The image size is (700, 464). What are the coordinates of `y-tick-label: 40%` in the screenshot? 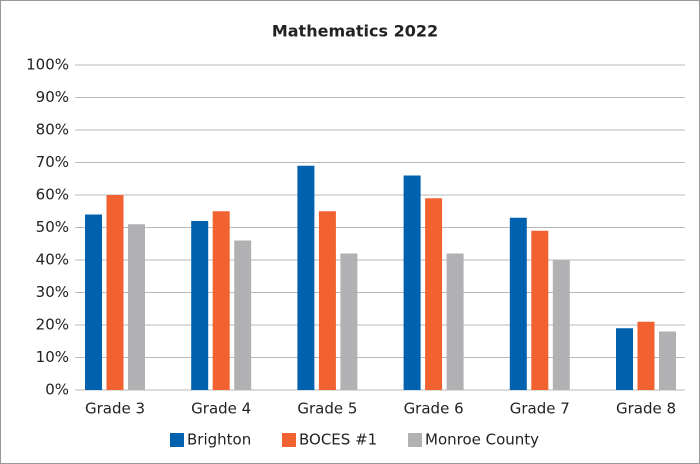 It's located at (52, 260).